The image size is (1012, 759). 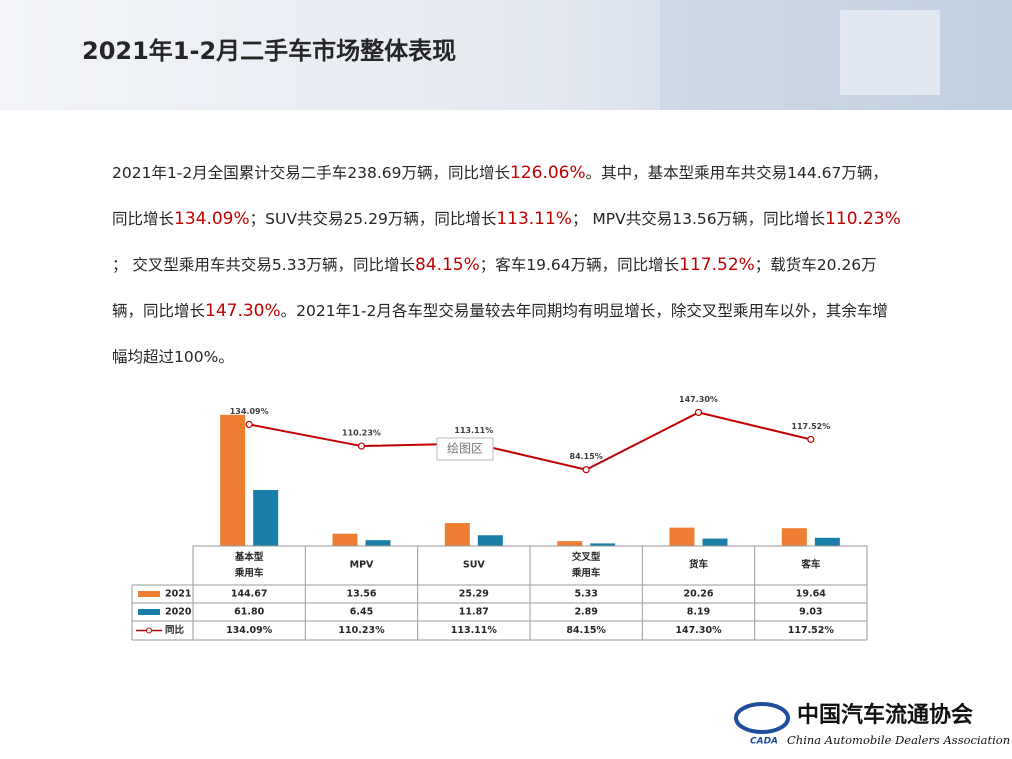 What do you see at coordinates (494, 288) in the screenshot?
I see `body-text: ；载货车20.26万辆，同比增长` at bounding box center [494, 288].